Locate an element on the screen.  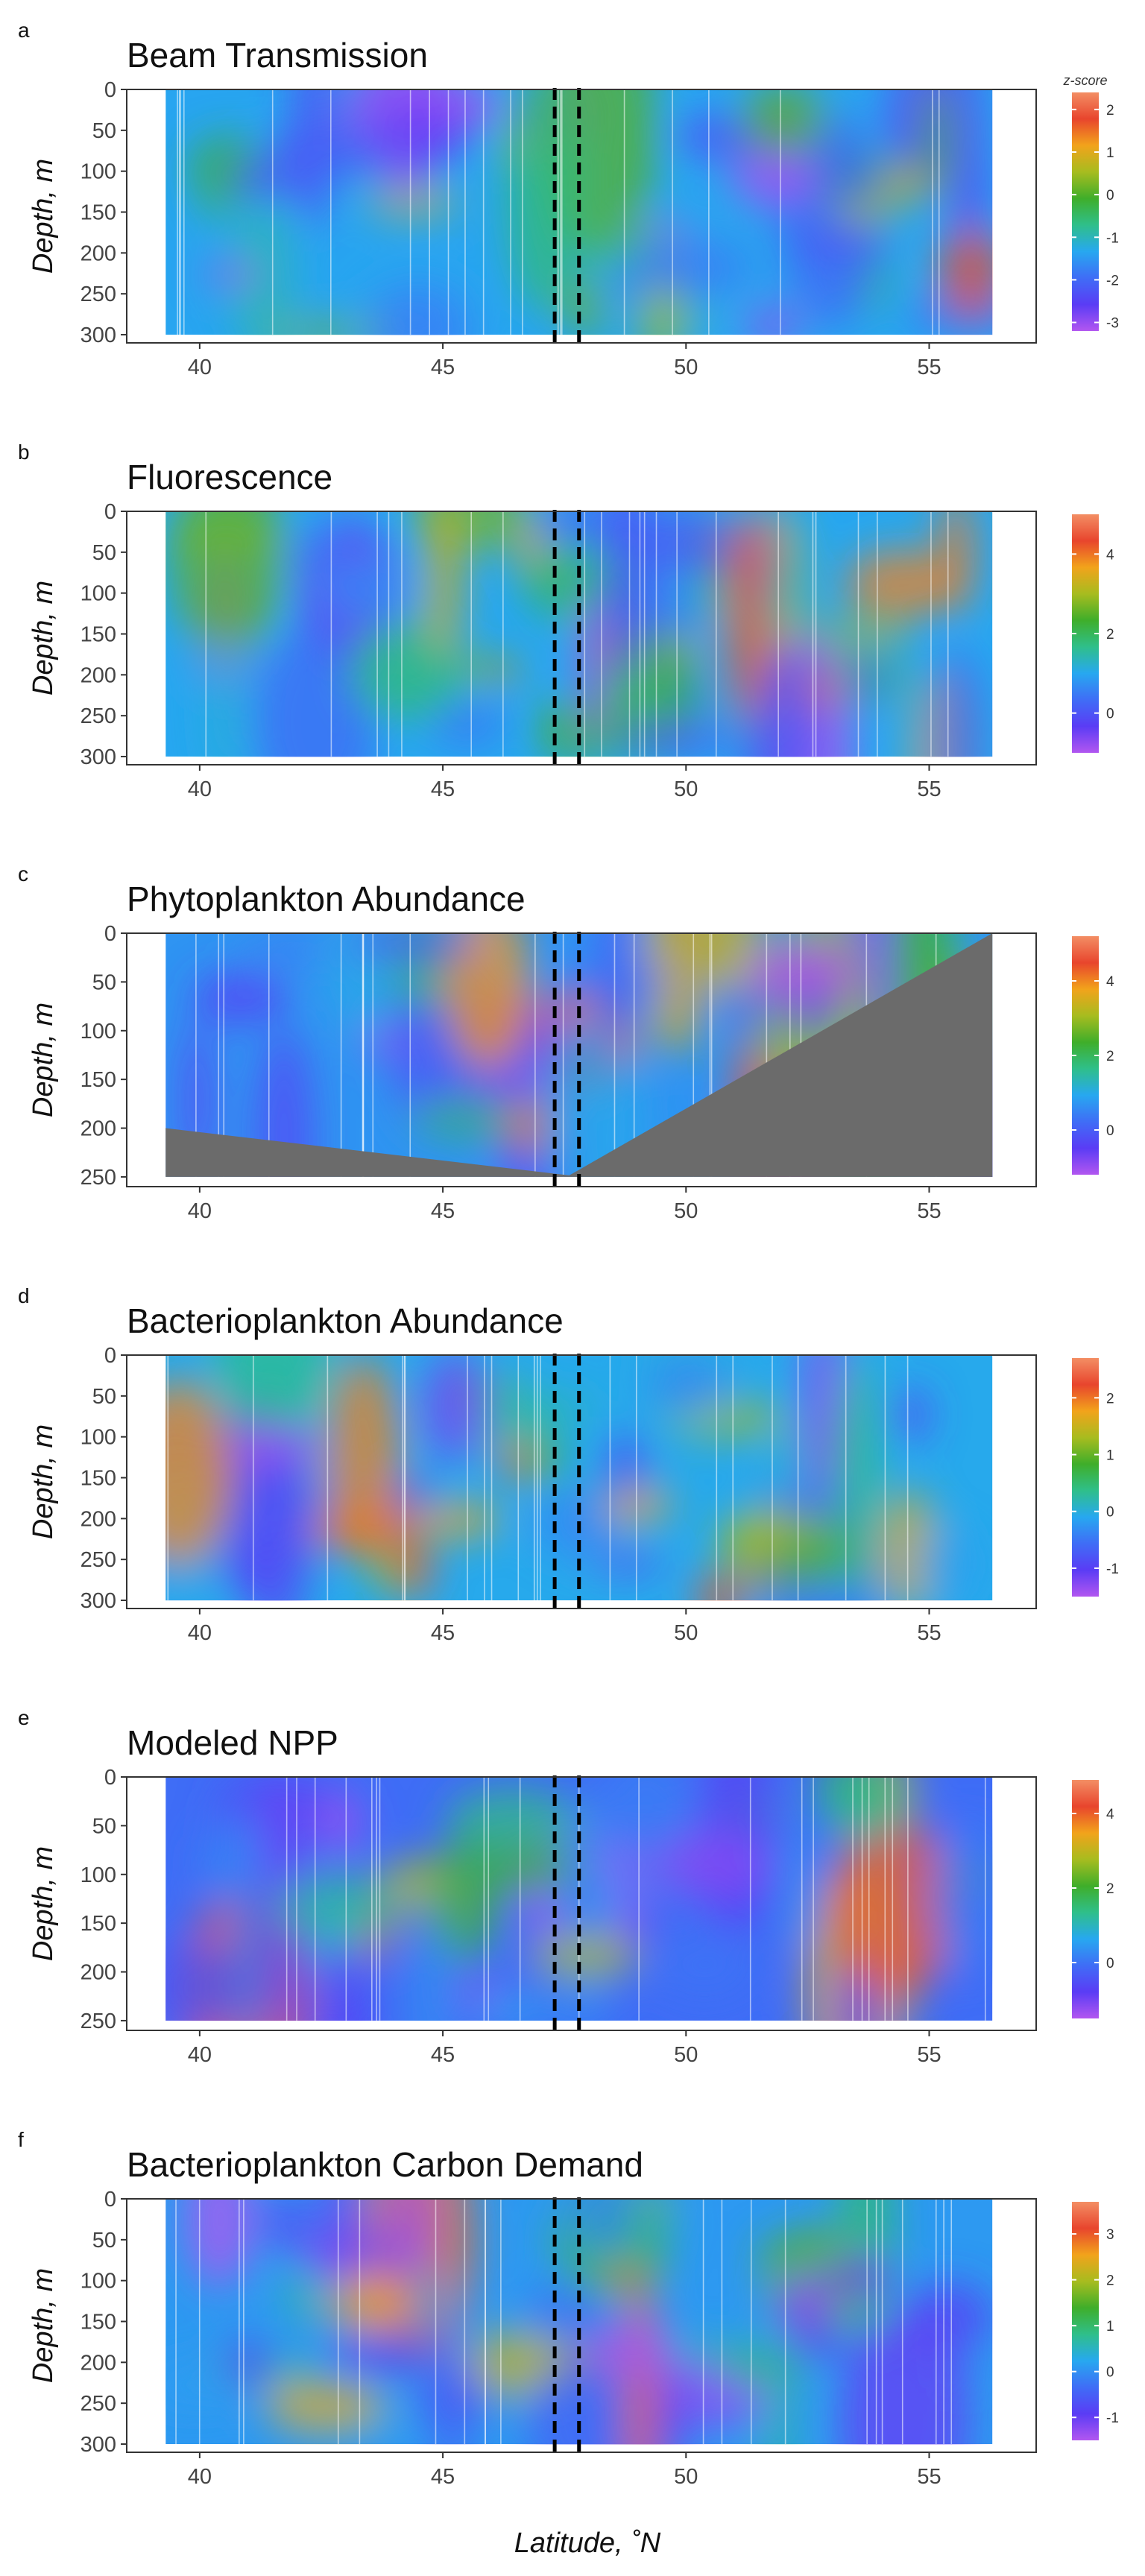
panel-title: Beam Transmission is located at coordinates (277, 56).